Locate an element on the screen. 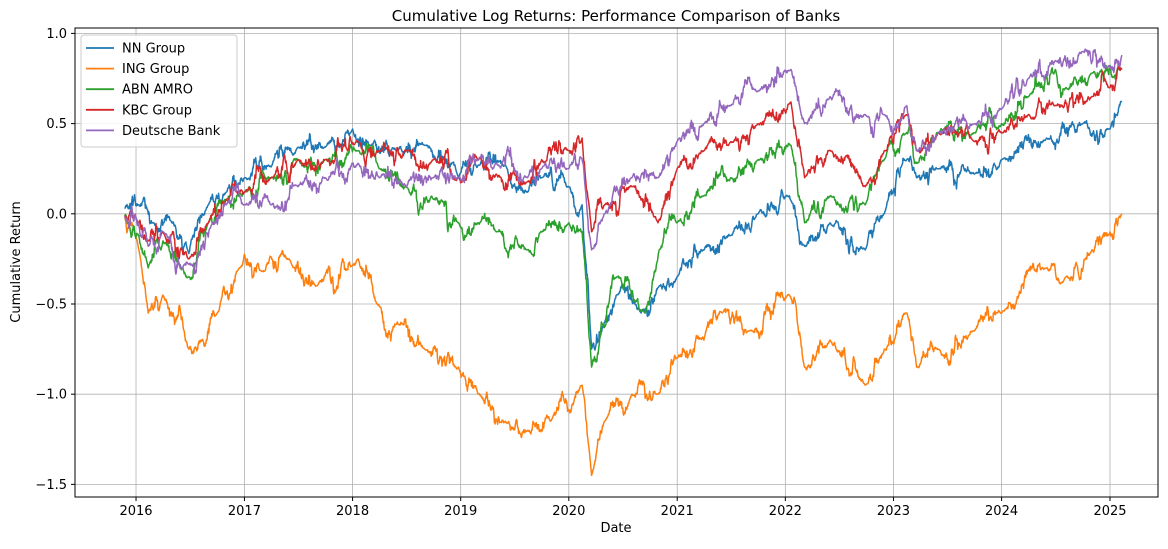 The image size is (1168, 549). legend-label: ING Group is located at coordinates (155, 69).